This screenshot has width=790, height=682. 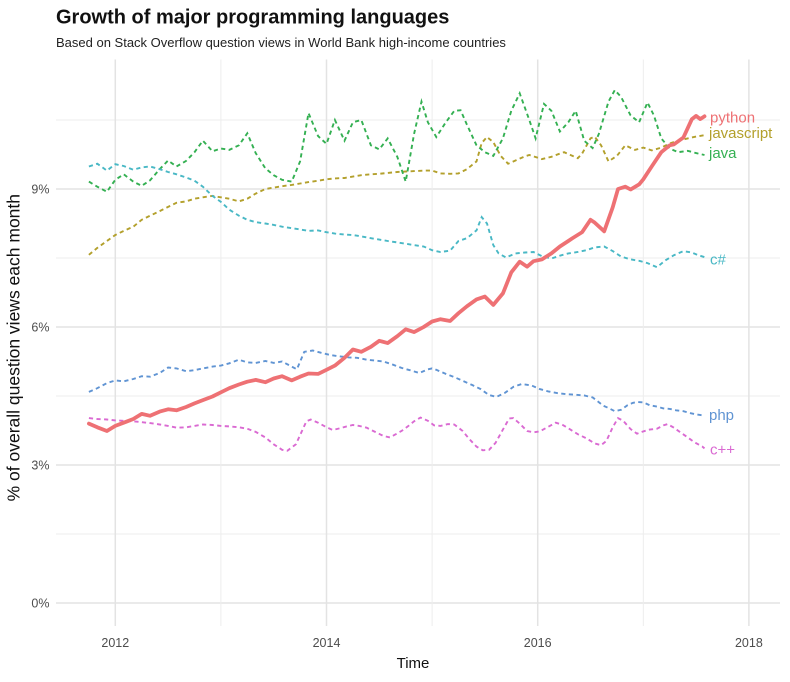 What do you see at coordinates (40, 190) in the screenshot?
I see `svg-text: 9%` at bounding box center [40, 190].